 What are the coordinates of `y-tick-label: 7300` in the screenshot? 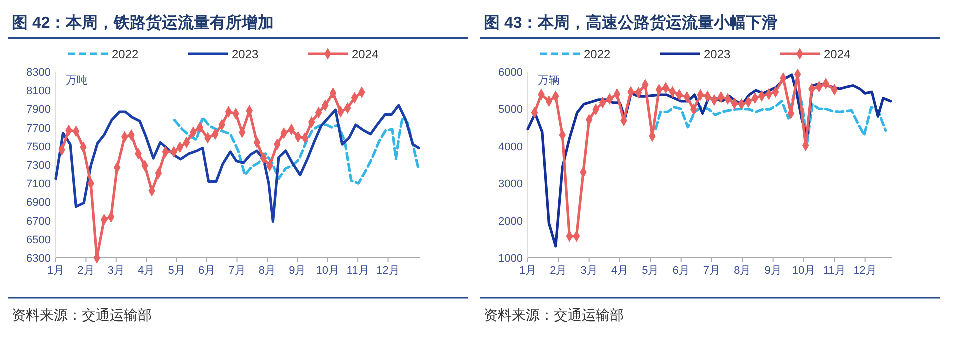 It's located at (38, 166).